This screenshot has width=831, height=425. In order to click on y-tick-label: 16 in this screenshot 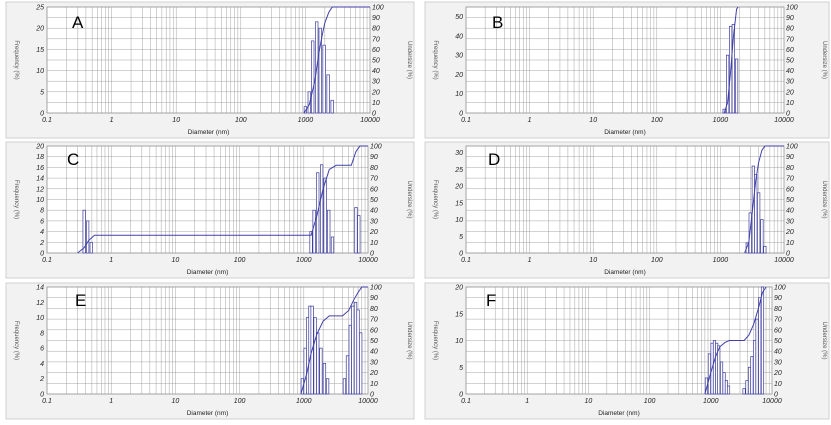, I will do `click(40, 168)`.